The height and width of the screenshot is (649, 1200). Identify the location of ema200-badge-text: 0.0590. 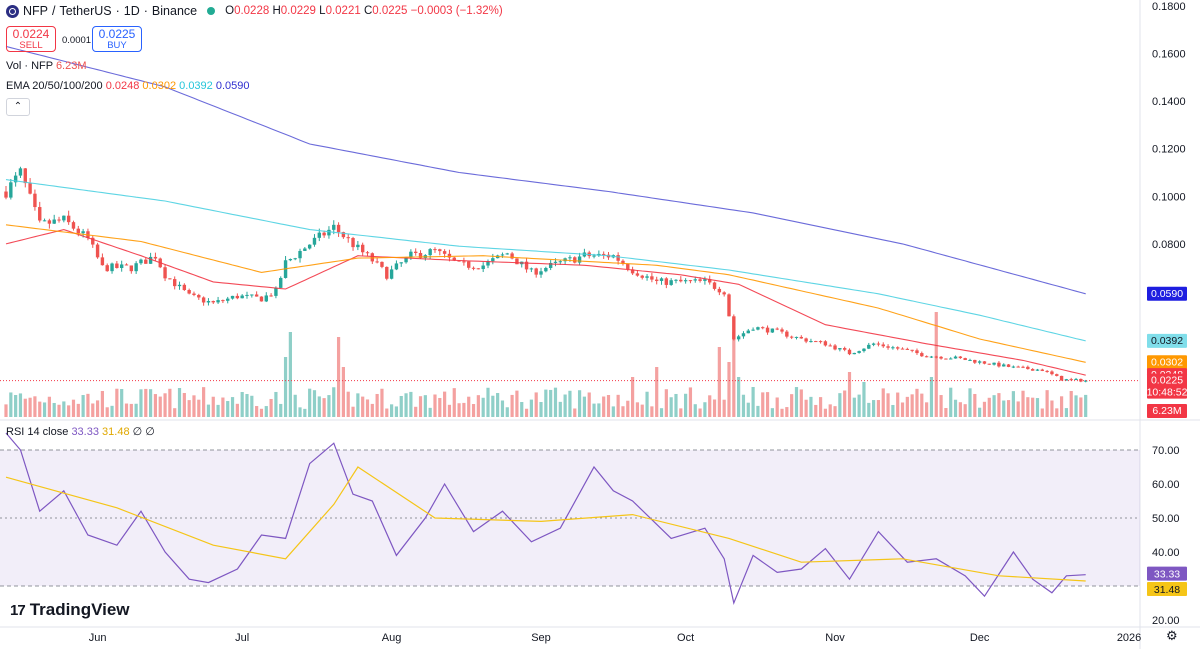
(1167, 294).